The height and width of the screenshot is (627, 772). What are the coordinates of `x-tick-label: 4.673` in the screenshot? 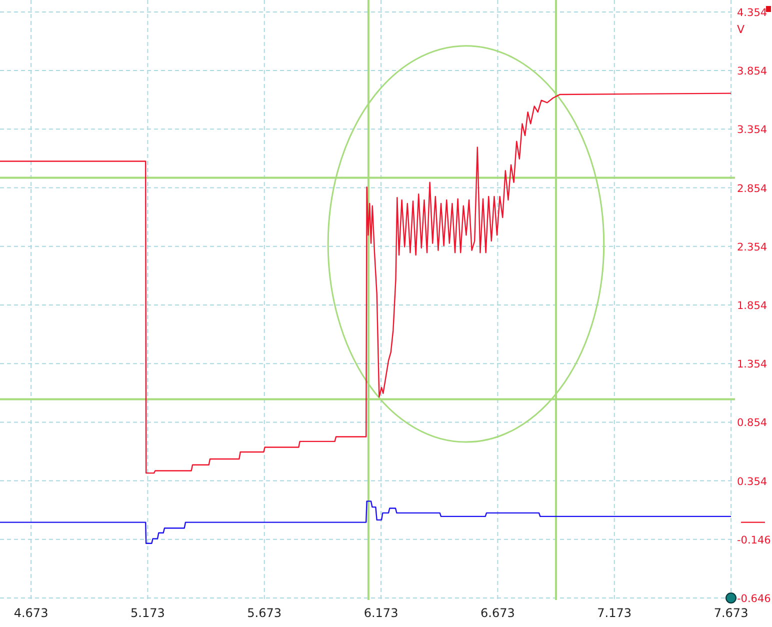 It's located at (31, 613).